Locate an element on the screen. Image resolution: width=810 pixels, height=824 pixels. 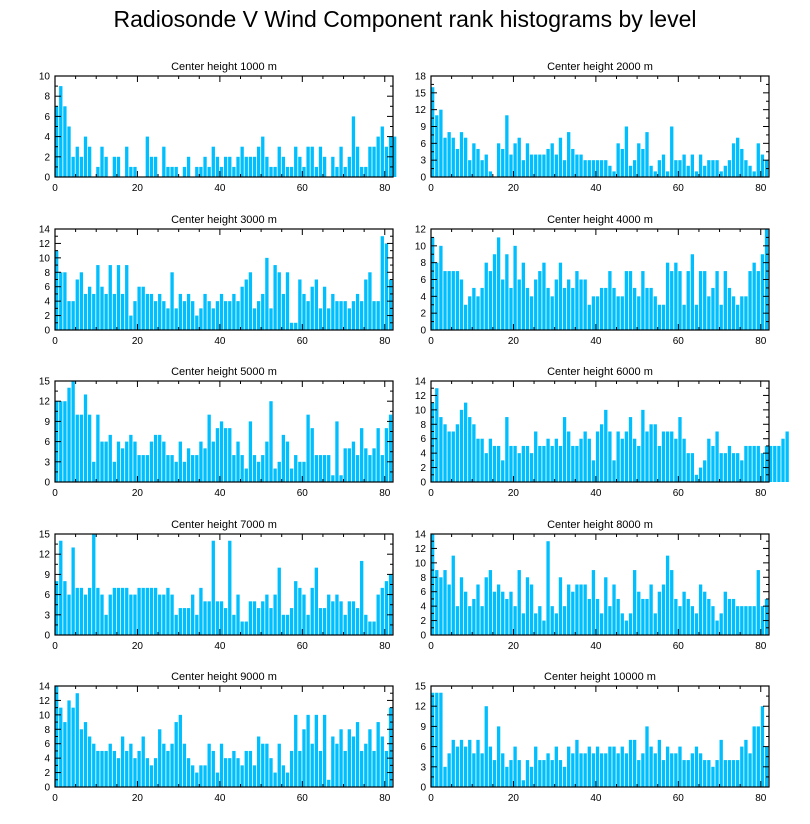
panel-title: Center height 3000 m is located at coordinates (224, 220).